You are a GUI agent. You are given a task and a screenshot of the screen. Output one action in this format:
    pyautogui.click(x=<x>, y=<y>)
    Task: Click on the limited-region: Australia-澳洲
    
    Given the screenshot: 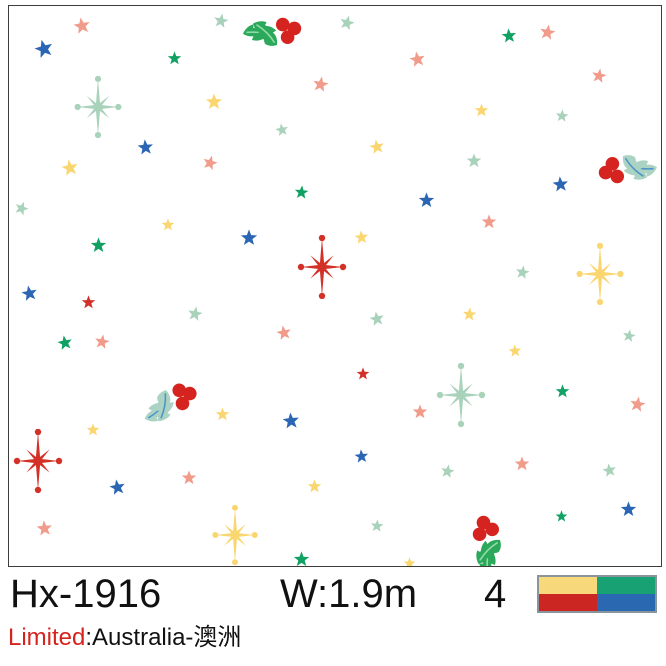 What is the action you would take?
    pyautogui.click(x=167, y=637)
    